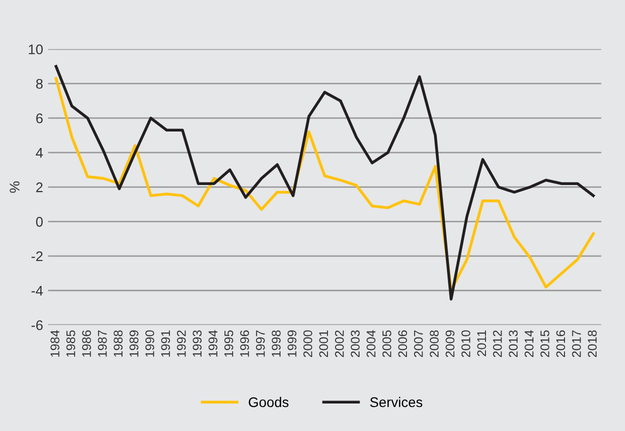 This screenshot has height=431, width=625. Describe the element at coordinates (513, 344) in the screenshot. I see `x-tick-label: 2013` at that location.